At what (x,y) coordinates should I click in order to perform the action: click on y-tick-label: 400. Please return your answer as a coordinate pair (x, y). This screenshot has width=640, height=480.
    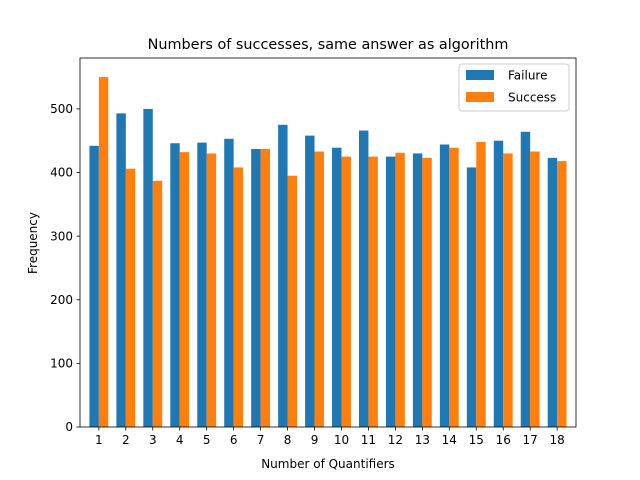
    Looking at the image, I should click on (61, 173).